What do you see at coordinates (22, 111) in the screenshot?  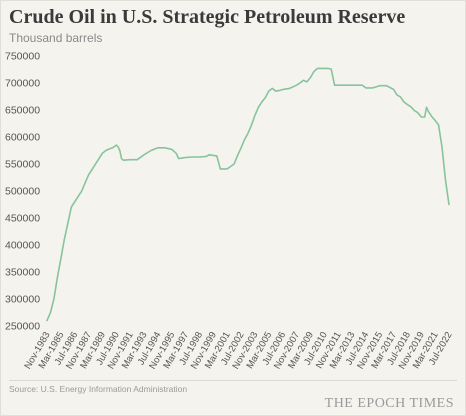 I see `y-tick-label: 650000` at bounding box center [22, 111].